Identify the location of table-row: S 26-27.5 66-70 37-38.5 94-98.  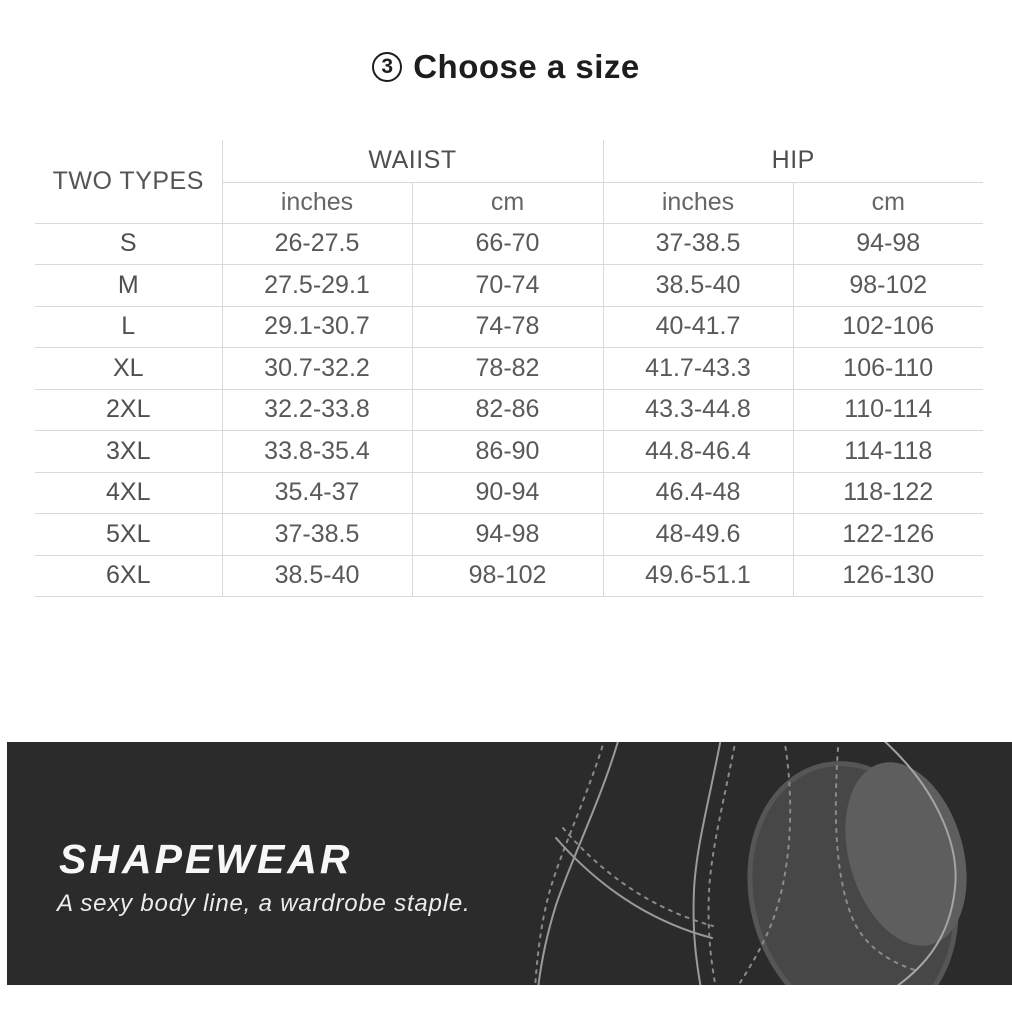
(509, 244).